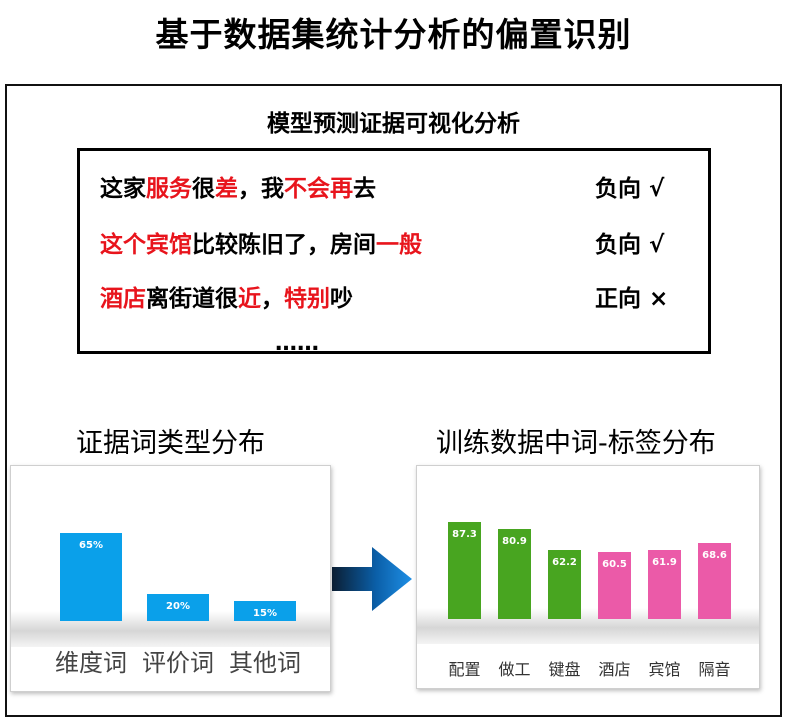 The width and height of the screenshot is (787, 722). I want to click on evidence-highlight-word: 不会, so click(307, 189).